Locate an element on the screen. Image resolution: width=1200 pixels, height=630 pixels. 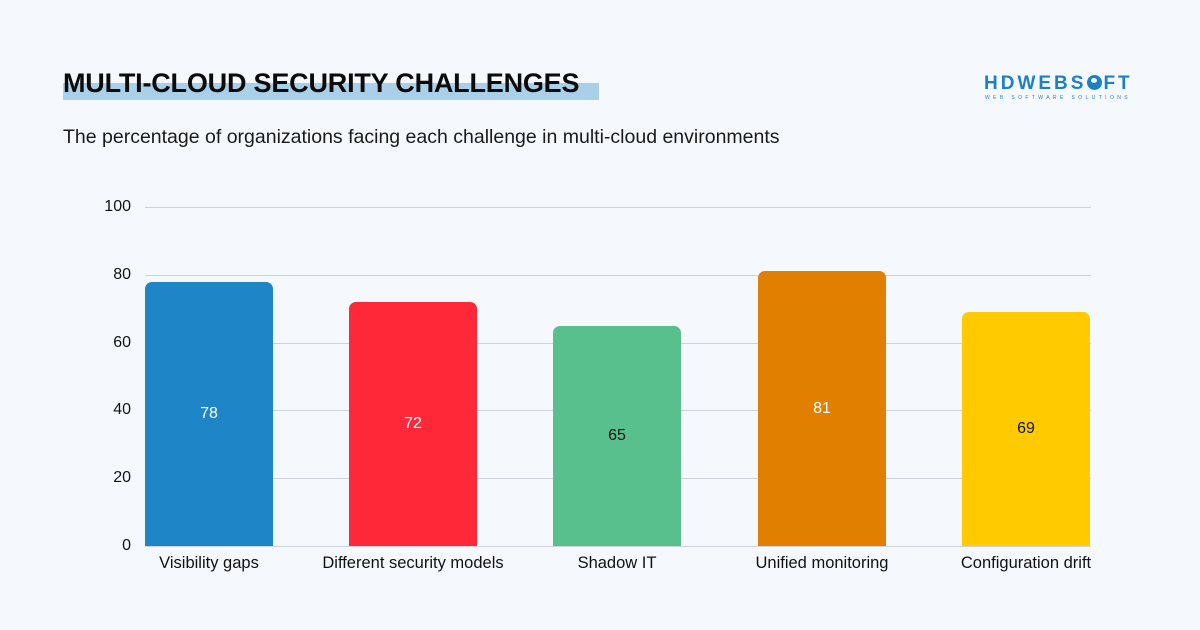
bar-value-label: 78 is located at coordinates (209, 413).